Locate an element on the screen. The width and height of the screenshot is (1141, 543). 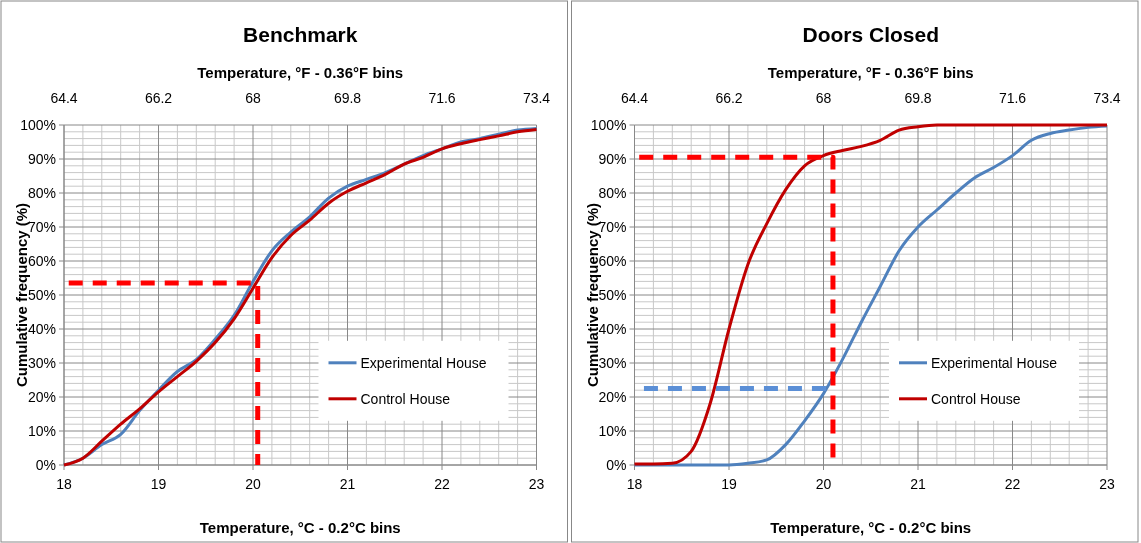
chart-title: Benchmark is located at coordinates (300, 34).